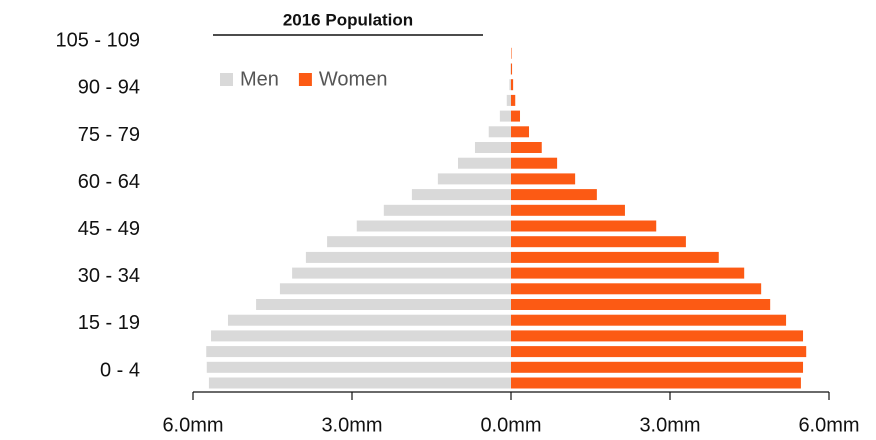 This screenshot has width=876, height=440. I want to click on y-tick-label: 15 - 19, so click(109, 323).